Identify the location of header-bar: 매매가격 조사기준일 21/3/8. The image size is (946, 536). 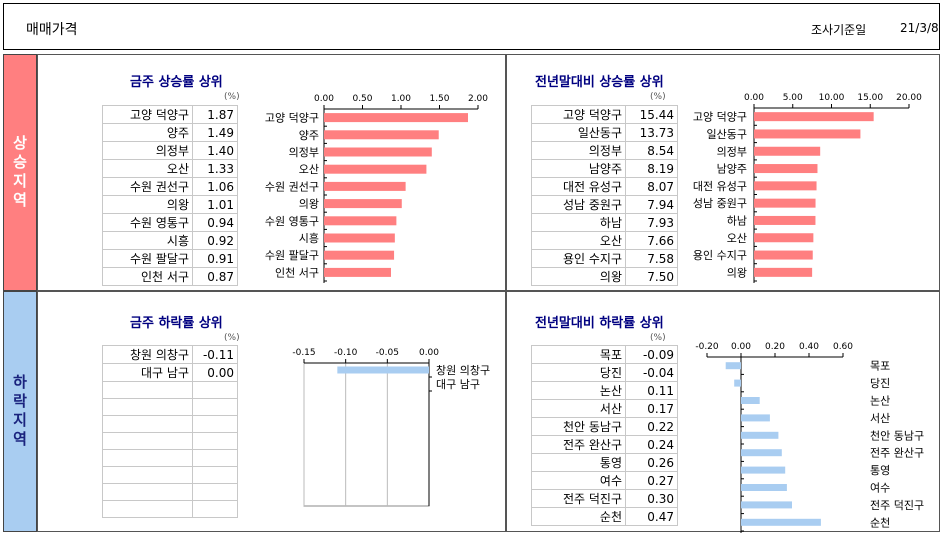
(471, 26).